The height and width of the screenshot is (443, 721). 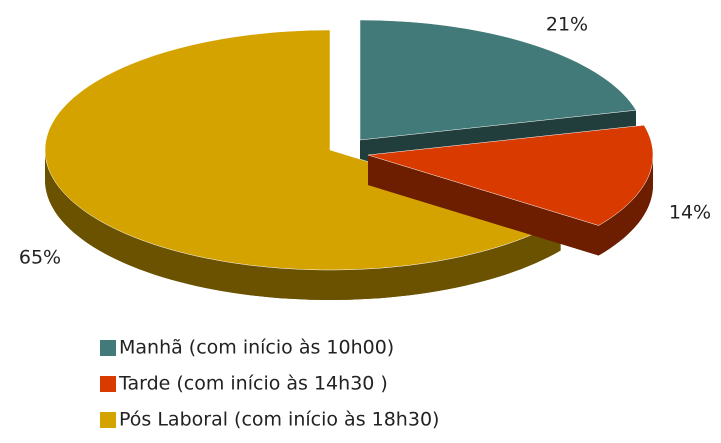 I want to click on data-label: 21%, so click(x=567, y=25).